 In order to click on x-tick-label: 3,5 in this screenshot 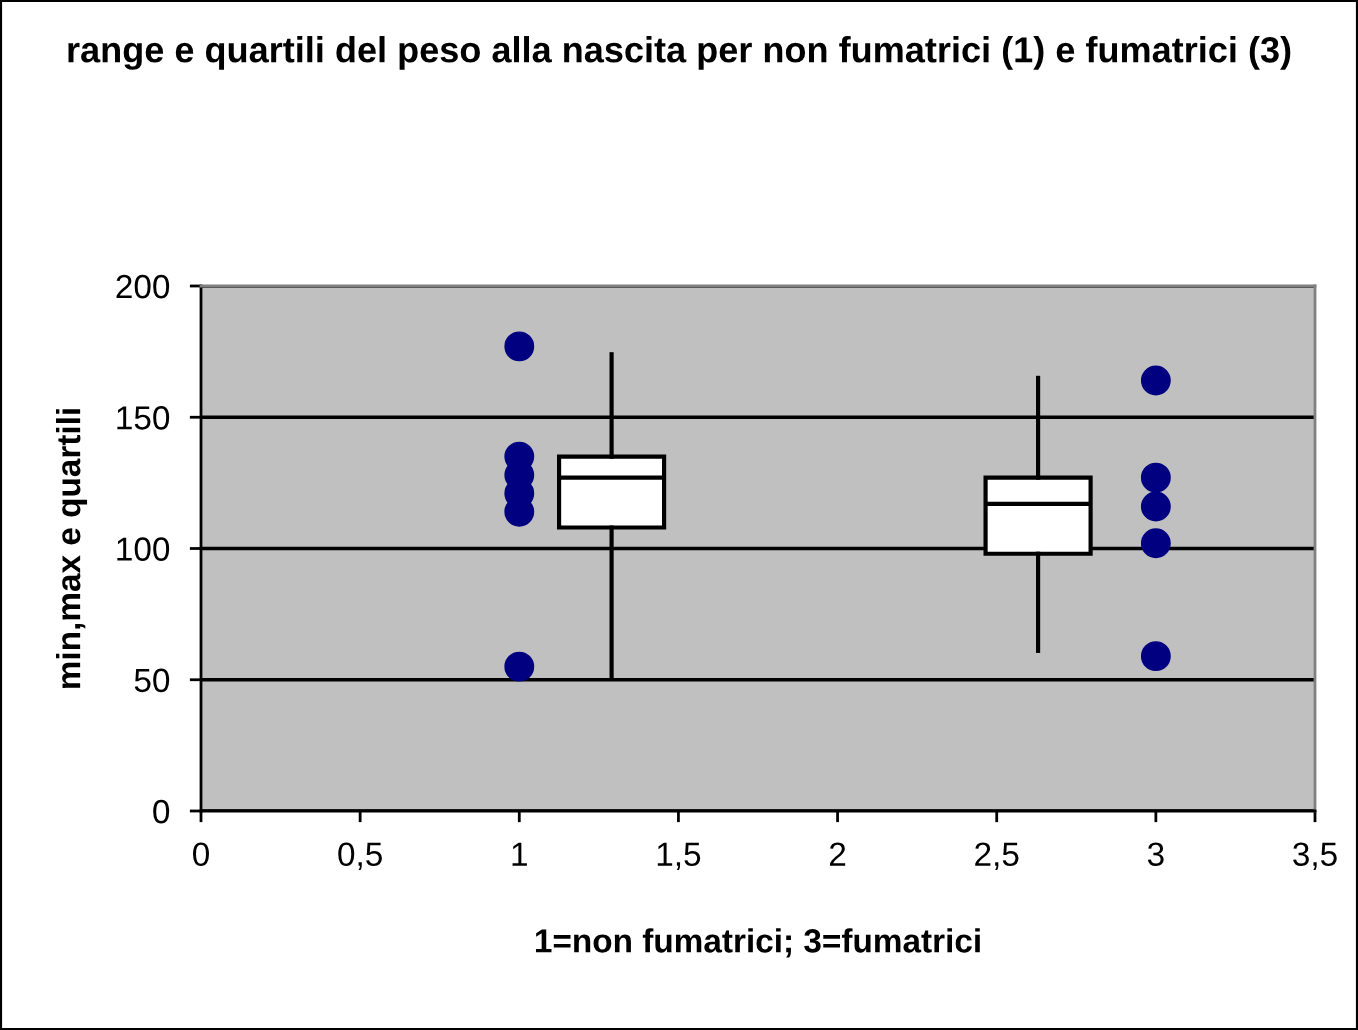, I will do `click(1315, 856)`.